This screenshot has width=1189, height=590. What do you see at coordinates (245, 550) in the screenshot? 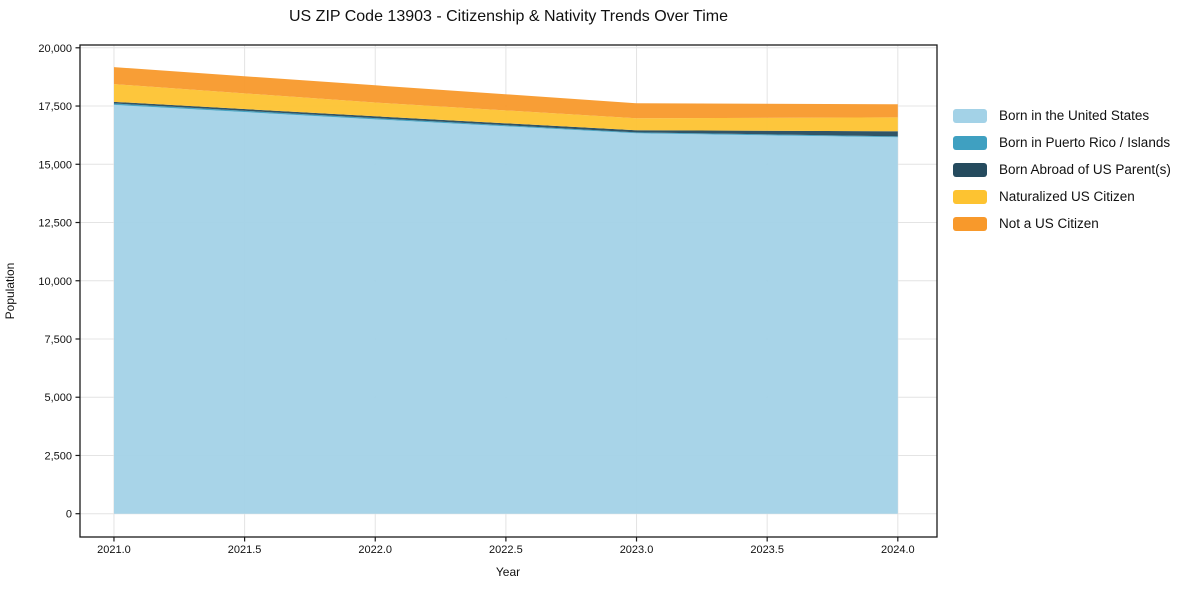
I see `x-tick-label: 2021.5` at bounding box center [245, 550].